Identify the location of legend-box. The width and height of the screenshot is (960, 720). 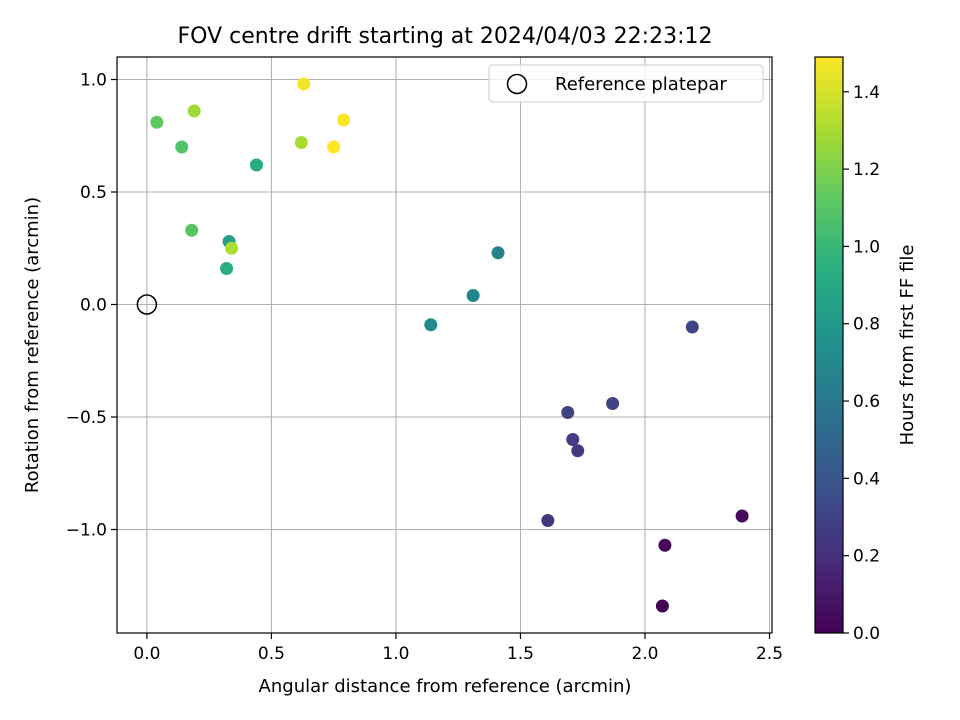
(626, 83).